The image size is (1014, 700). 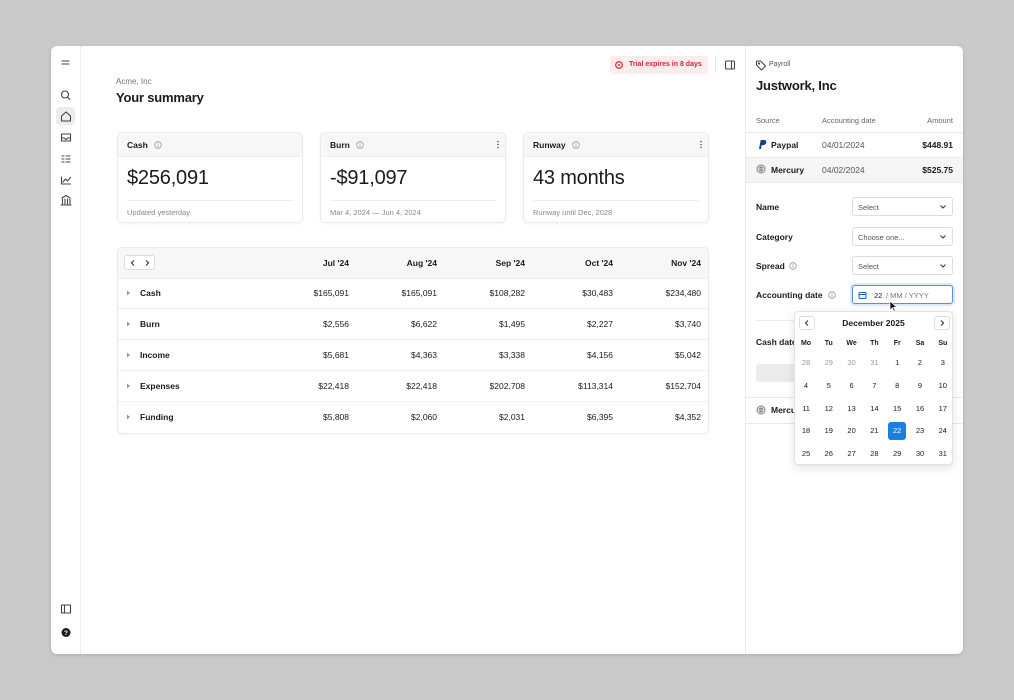 I want to click on day: 23, so click(x=920, y=431).